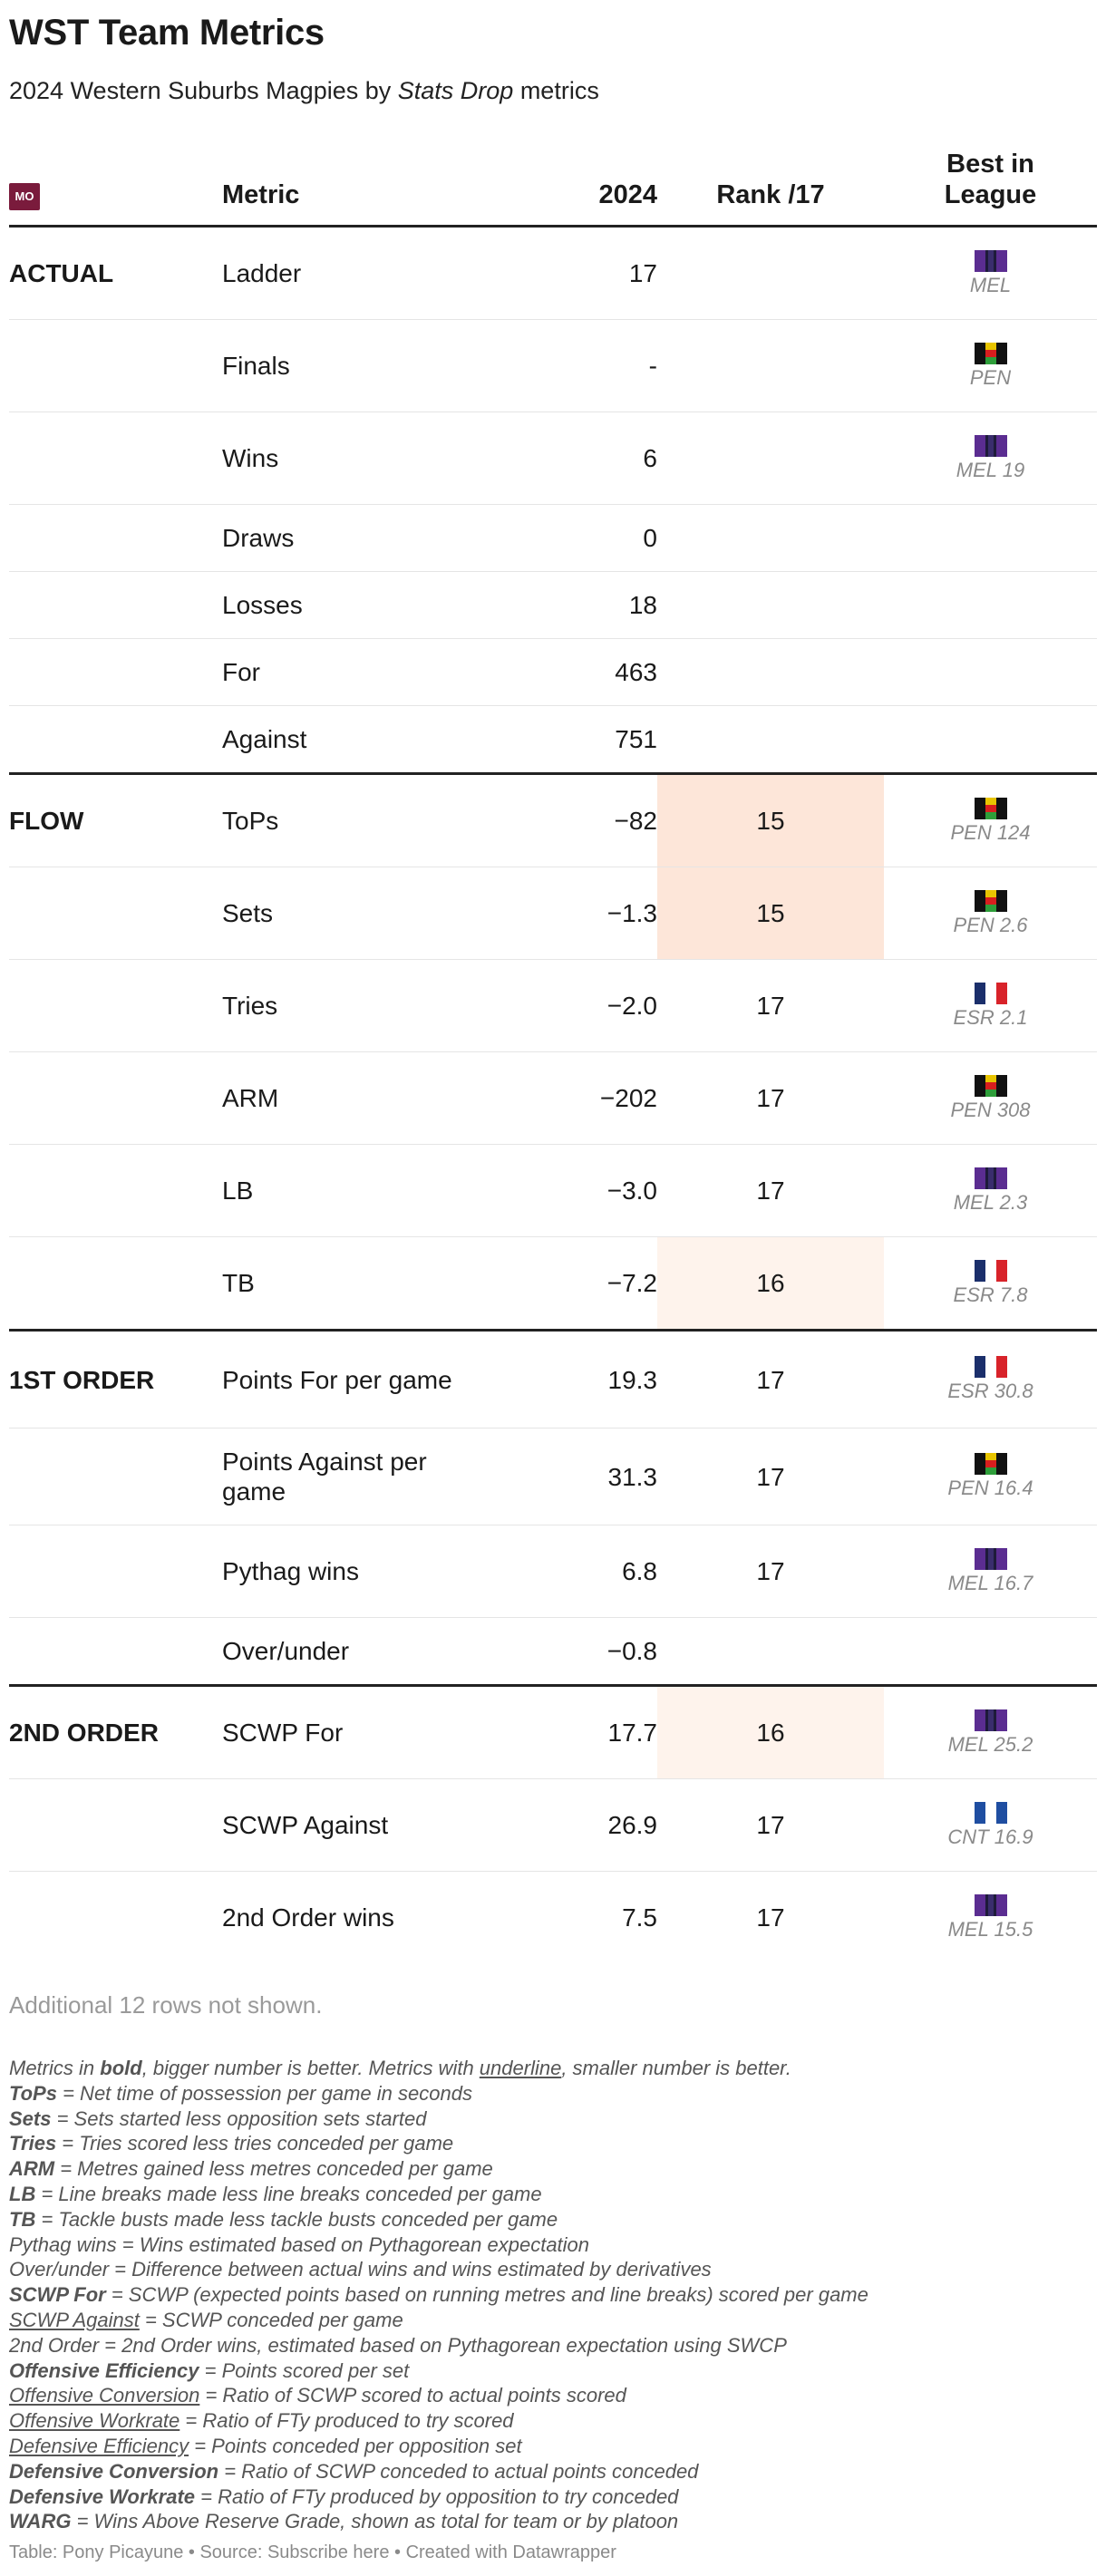  I want to click on page-title: WST Team Metrics, so click(167, 33).